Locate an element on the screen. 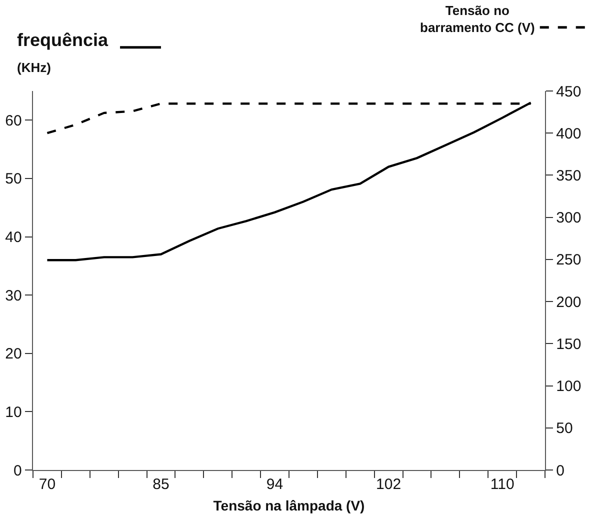 The width and height of the screenshot is (606, 532). y2-tick-label: 200 is located at coordinates (569, 302).